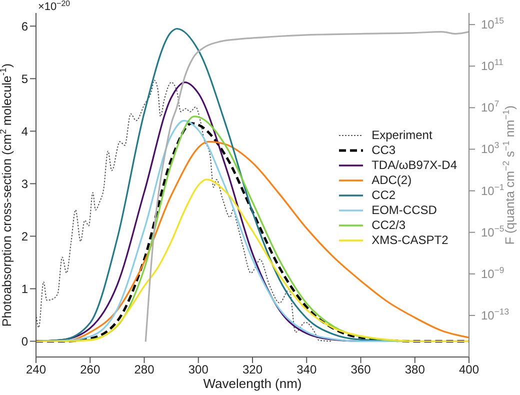 This screenshot has height=395, width=520. Describe the element at coordinates (392, 180) in the screenshot. I see `legend-label: ADC(2)` at that location.